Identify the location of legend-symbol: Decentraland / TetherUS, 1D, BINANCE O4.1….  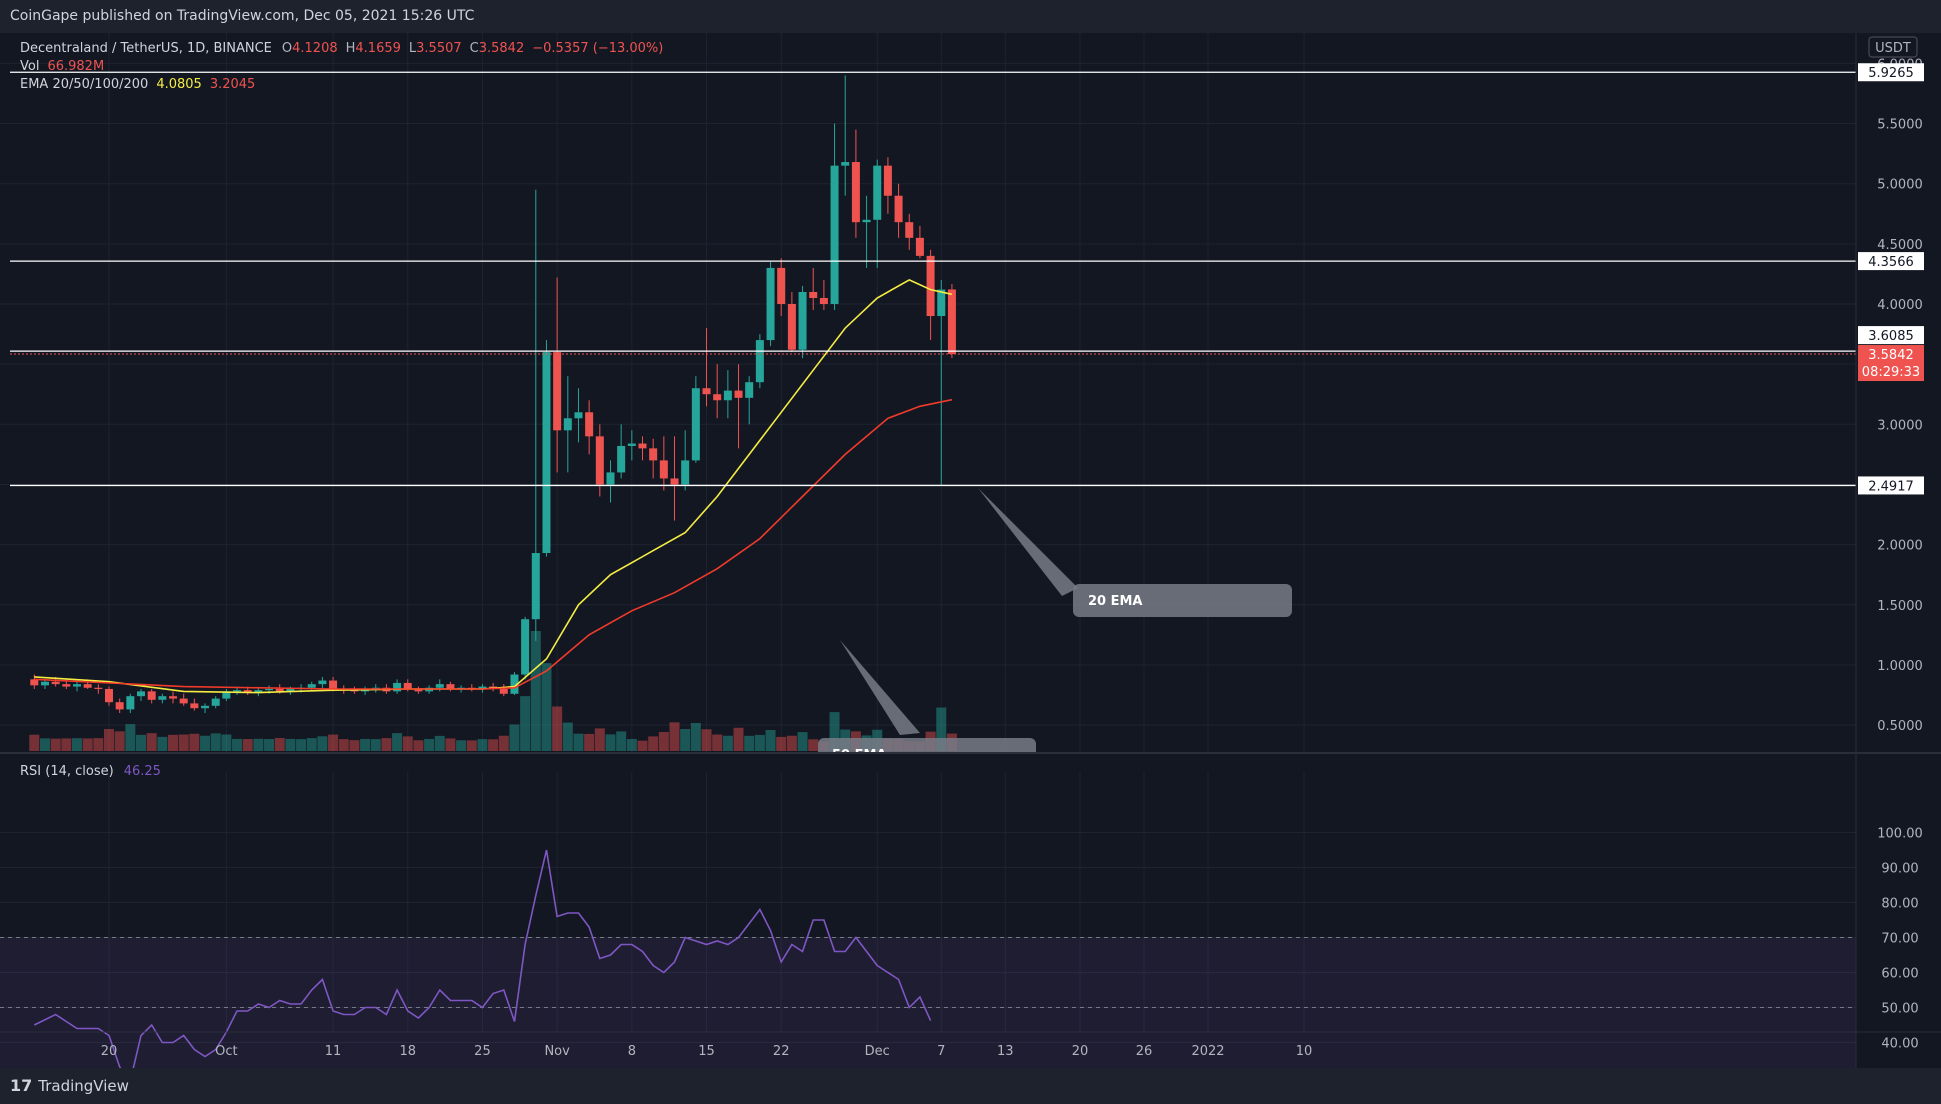
(341, 48).